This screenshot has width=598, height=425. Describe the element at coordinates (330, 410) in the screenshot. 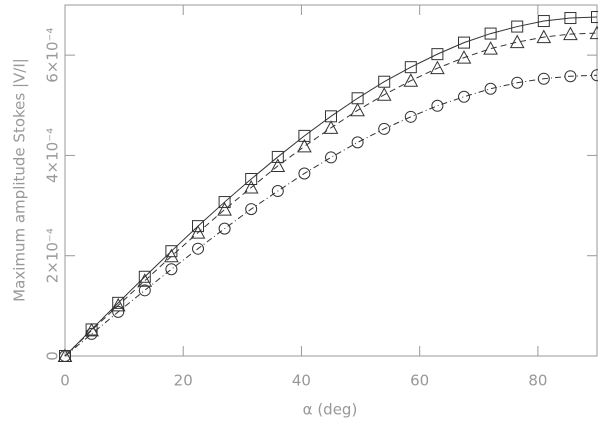

I see `x-axis-label: α (deg)` at that location.